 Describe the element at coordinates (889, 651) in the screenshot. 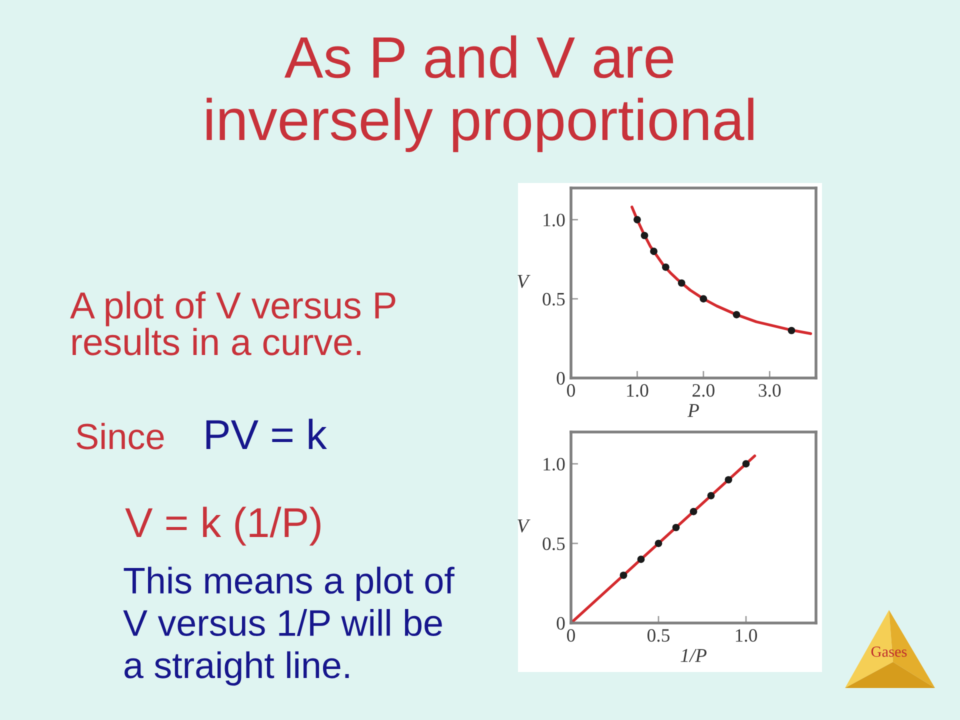

I see `text: Gases` at that location.